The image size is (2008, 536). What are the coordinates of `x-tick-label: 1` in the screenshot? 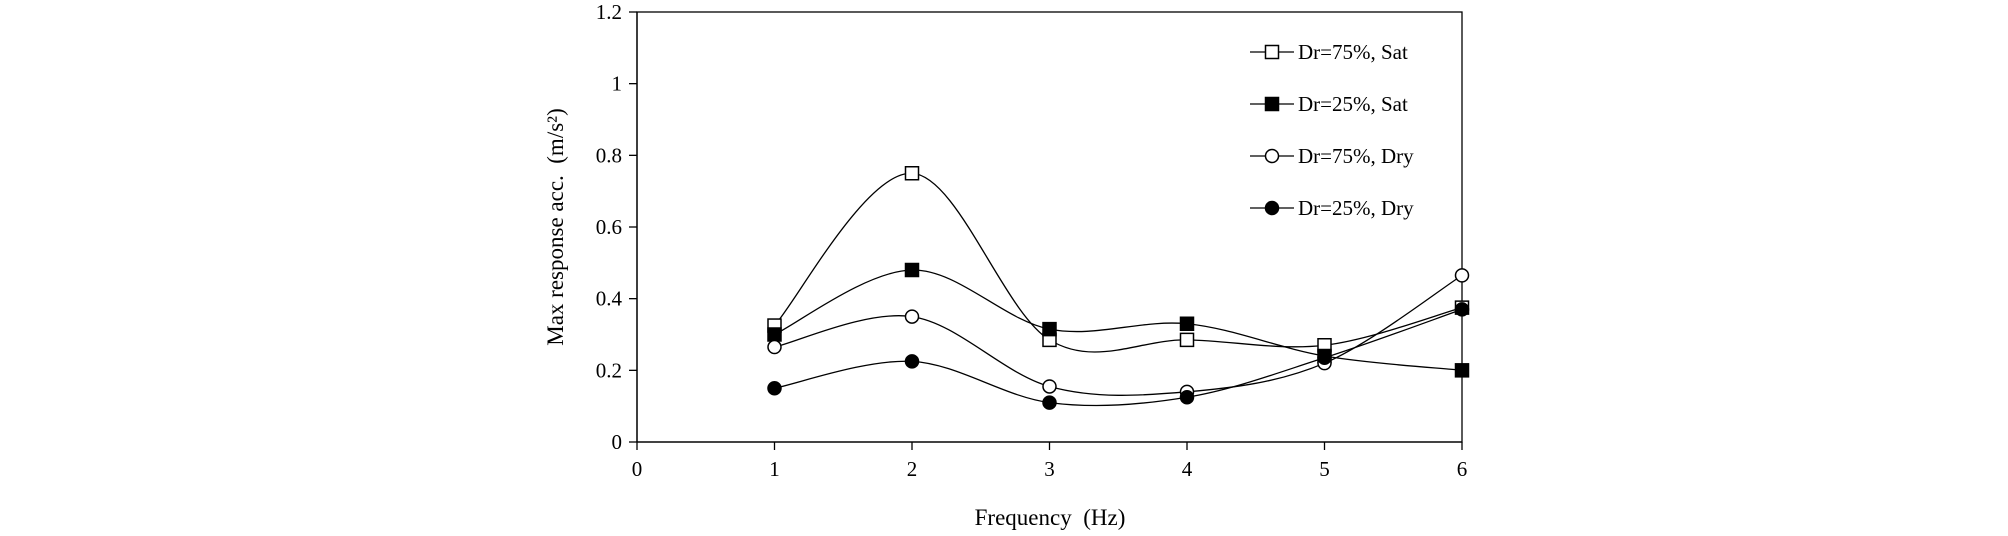 It's located at (774, 469).